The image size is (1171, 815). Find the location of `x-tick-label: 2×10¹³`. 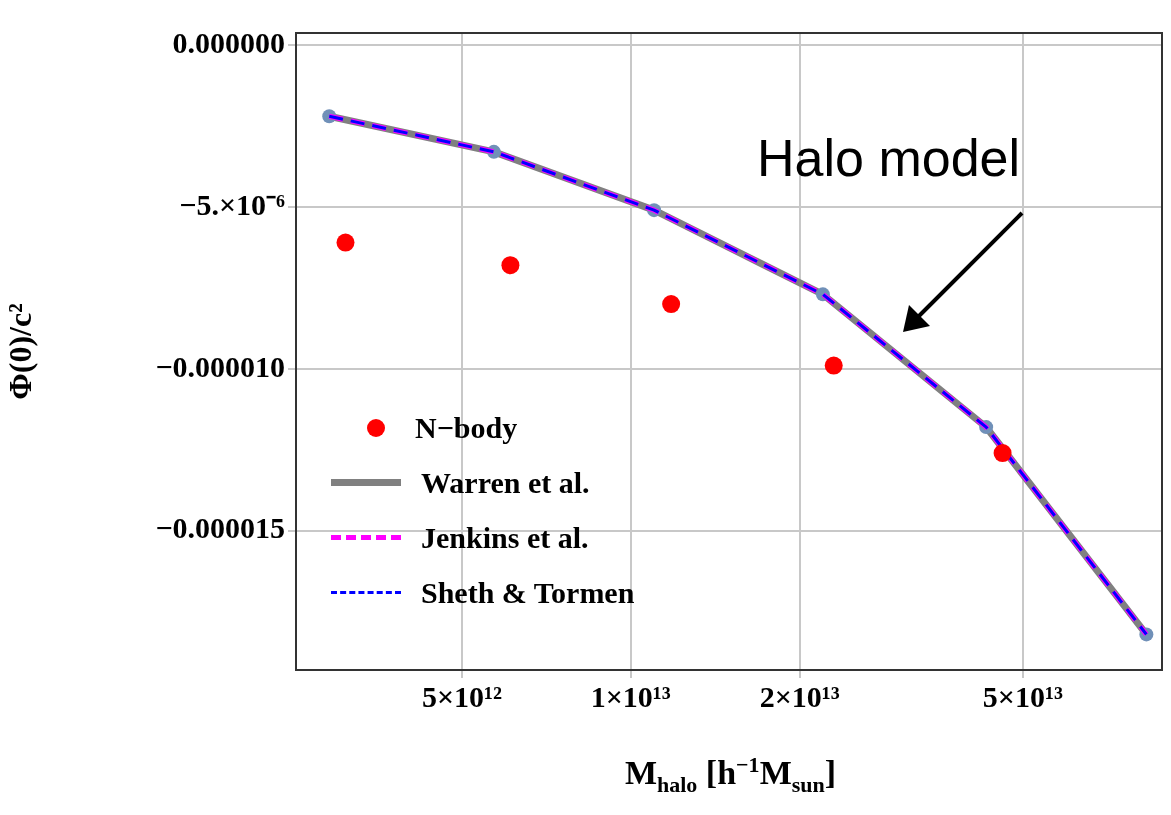

x-tick-label: 2×10¹³ is located at coordinates (799, 696).